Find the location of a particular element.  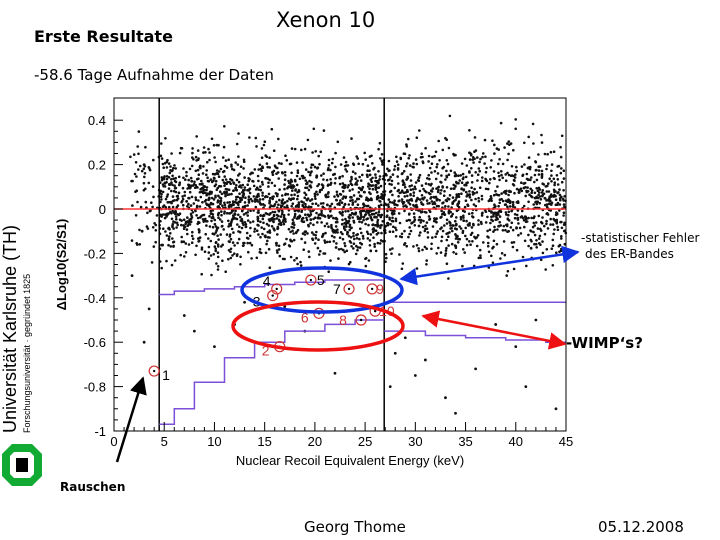

x-tick-label: 45 is located at coordinates (566, 441).